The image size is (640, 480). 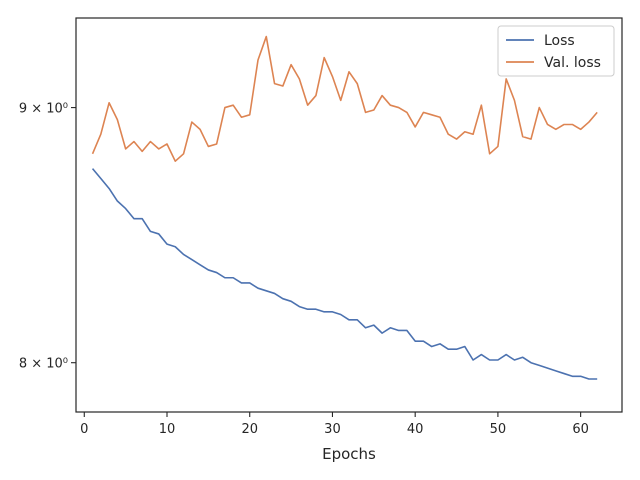 What do you see at coordinates (415, 429) in the screenshot?
I see `x-tick-label: 40` at bounding box center [415, 429].